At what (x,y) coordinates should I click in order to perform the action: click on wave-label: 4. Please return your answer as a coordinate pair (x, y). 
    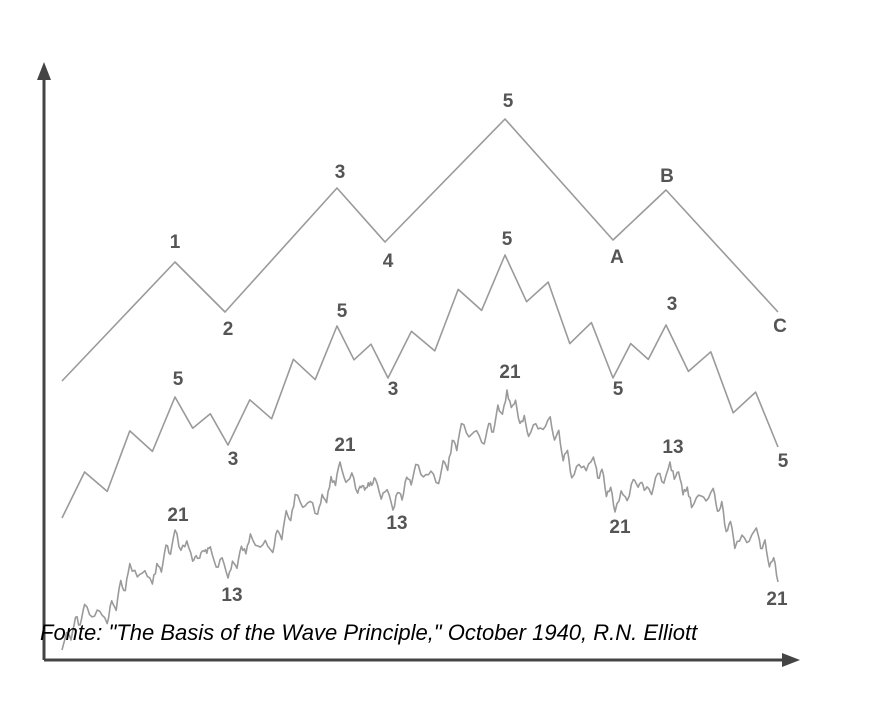
    Looking at the image, I should click on (388, 261).